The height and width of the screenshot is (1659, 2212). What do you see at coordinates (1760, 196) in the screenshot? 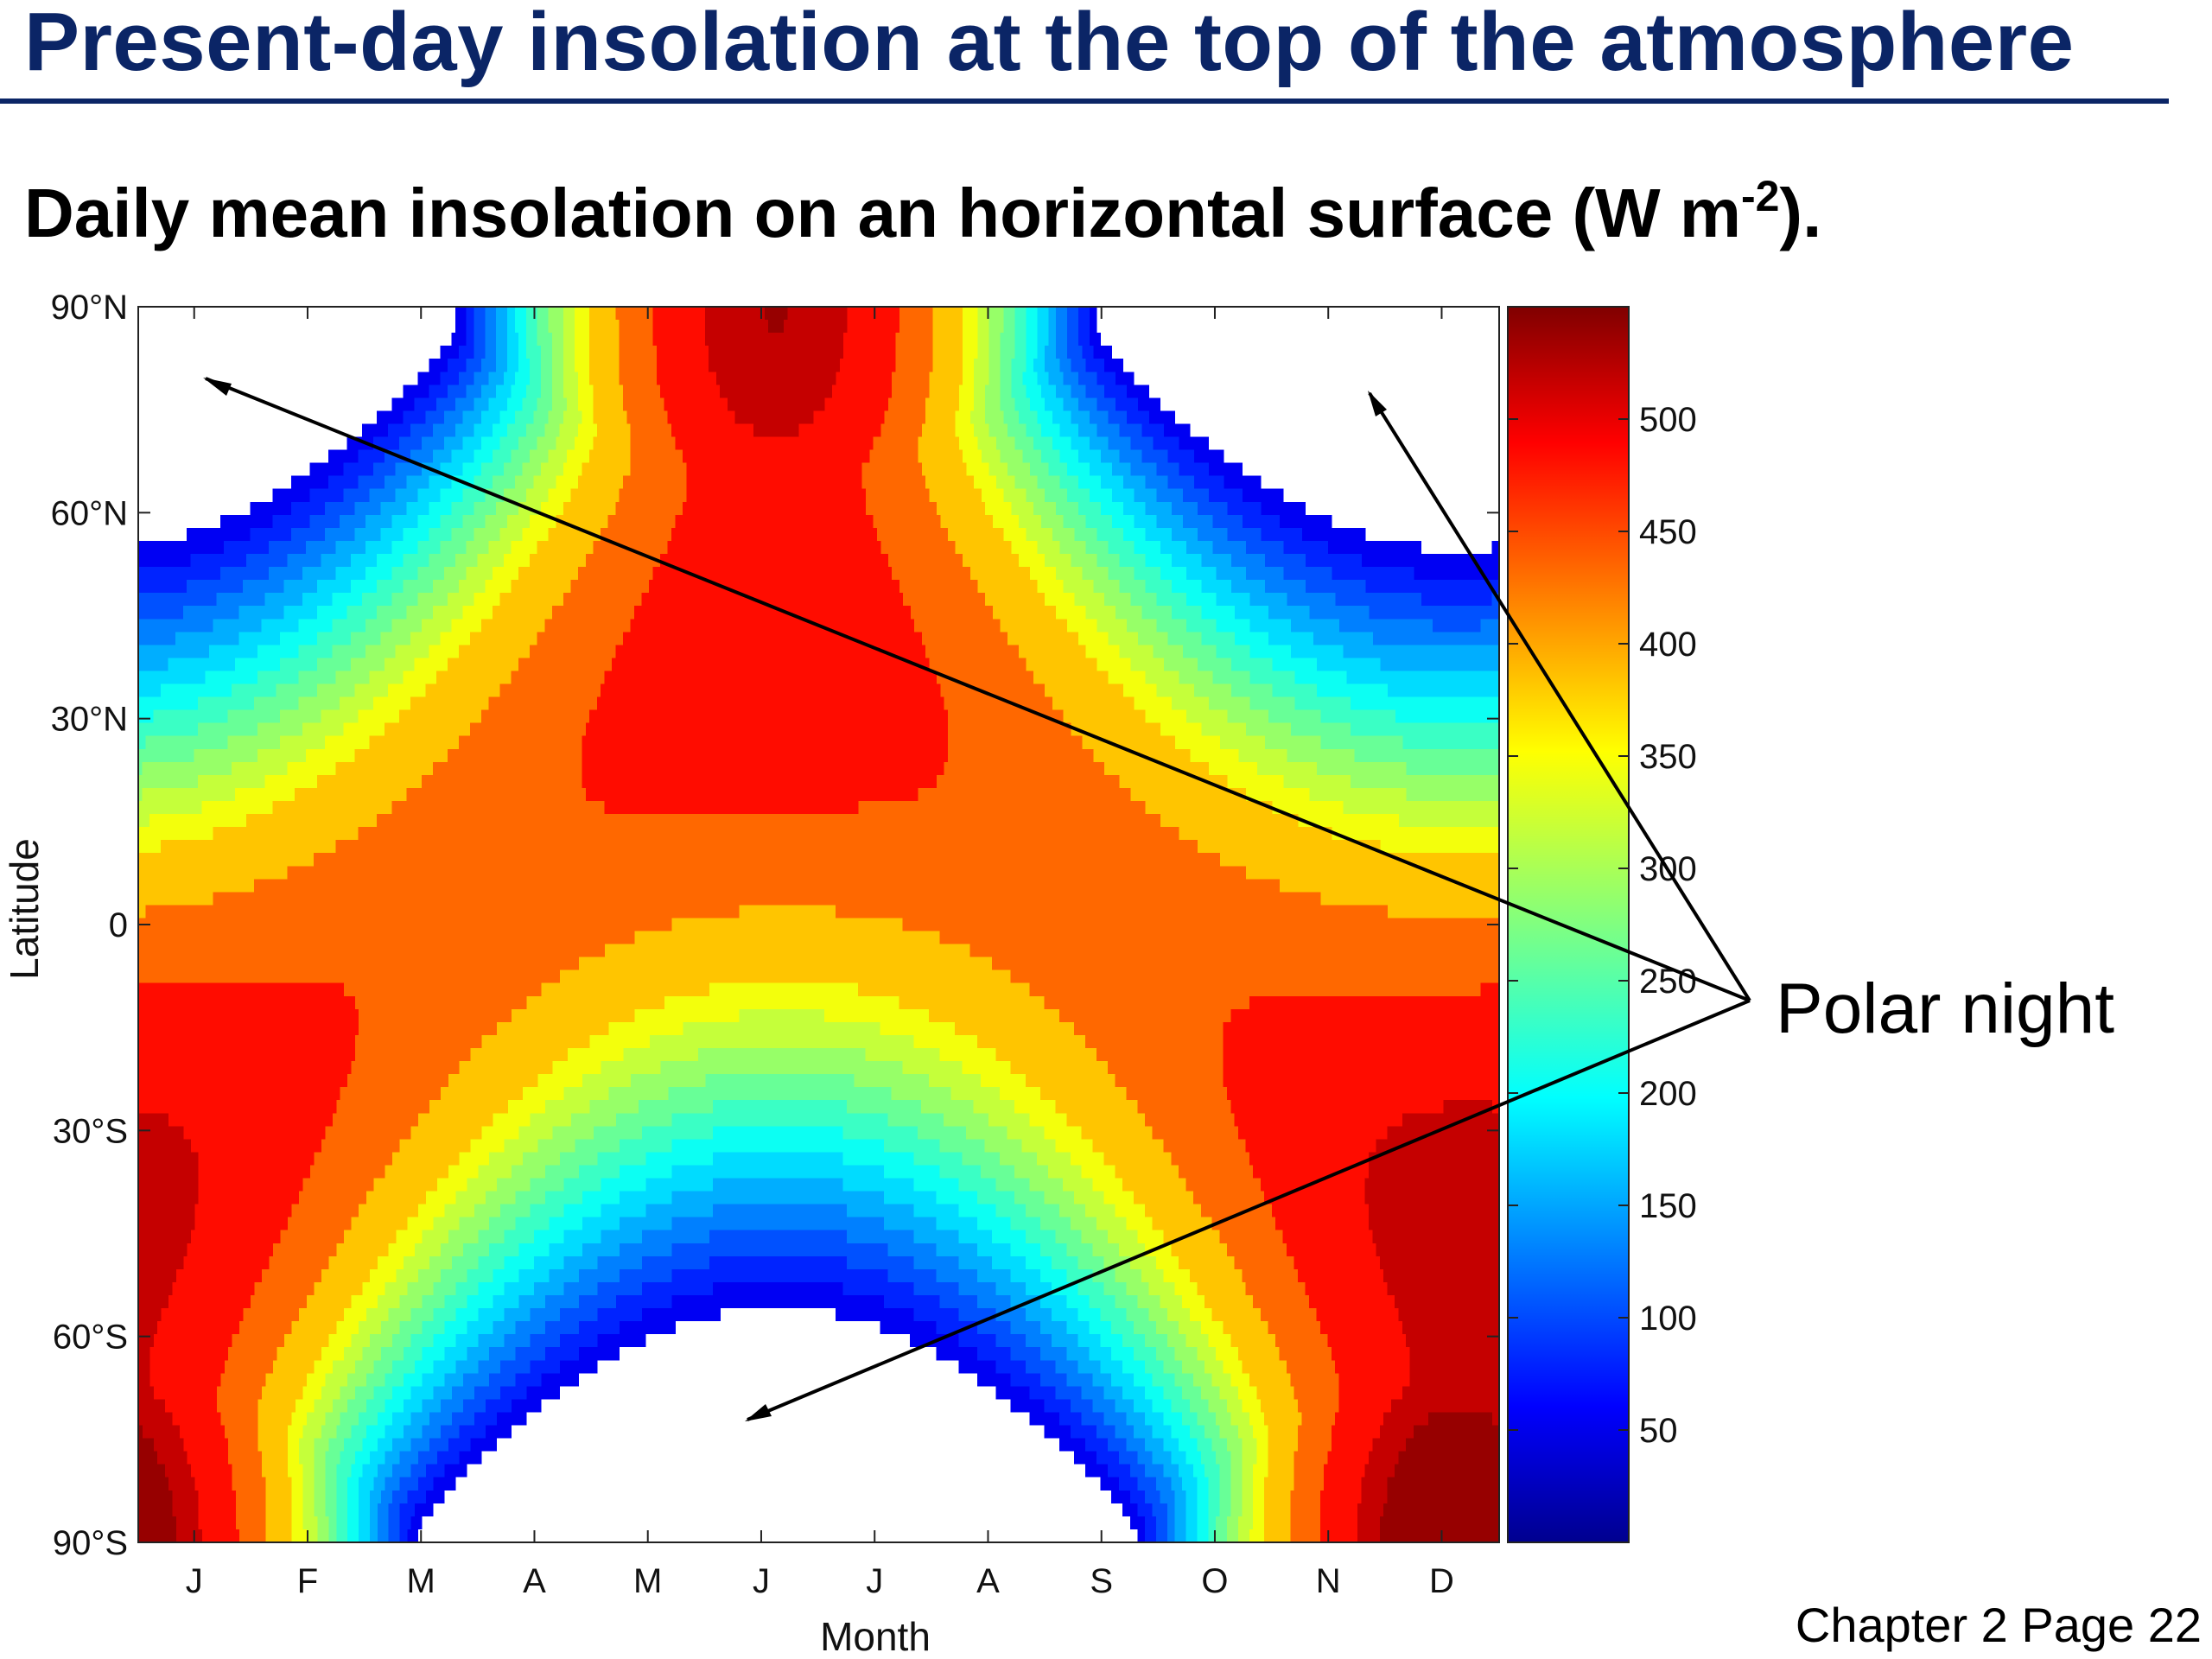
I see `subtitle-exponent: -2` at bounding box center [1760, 196].